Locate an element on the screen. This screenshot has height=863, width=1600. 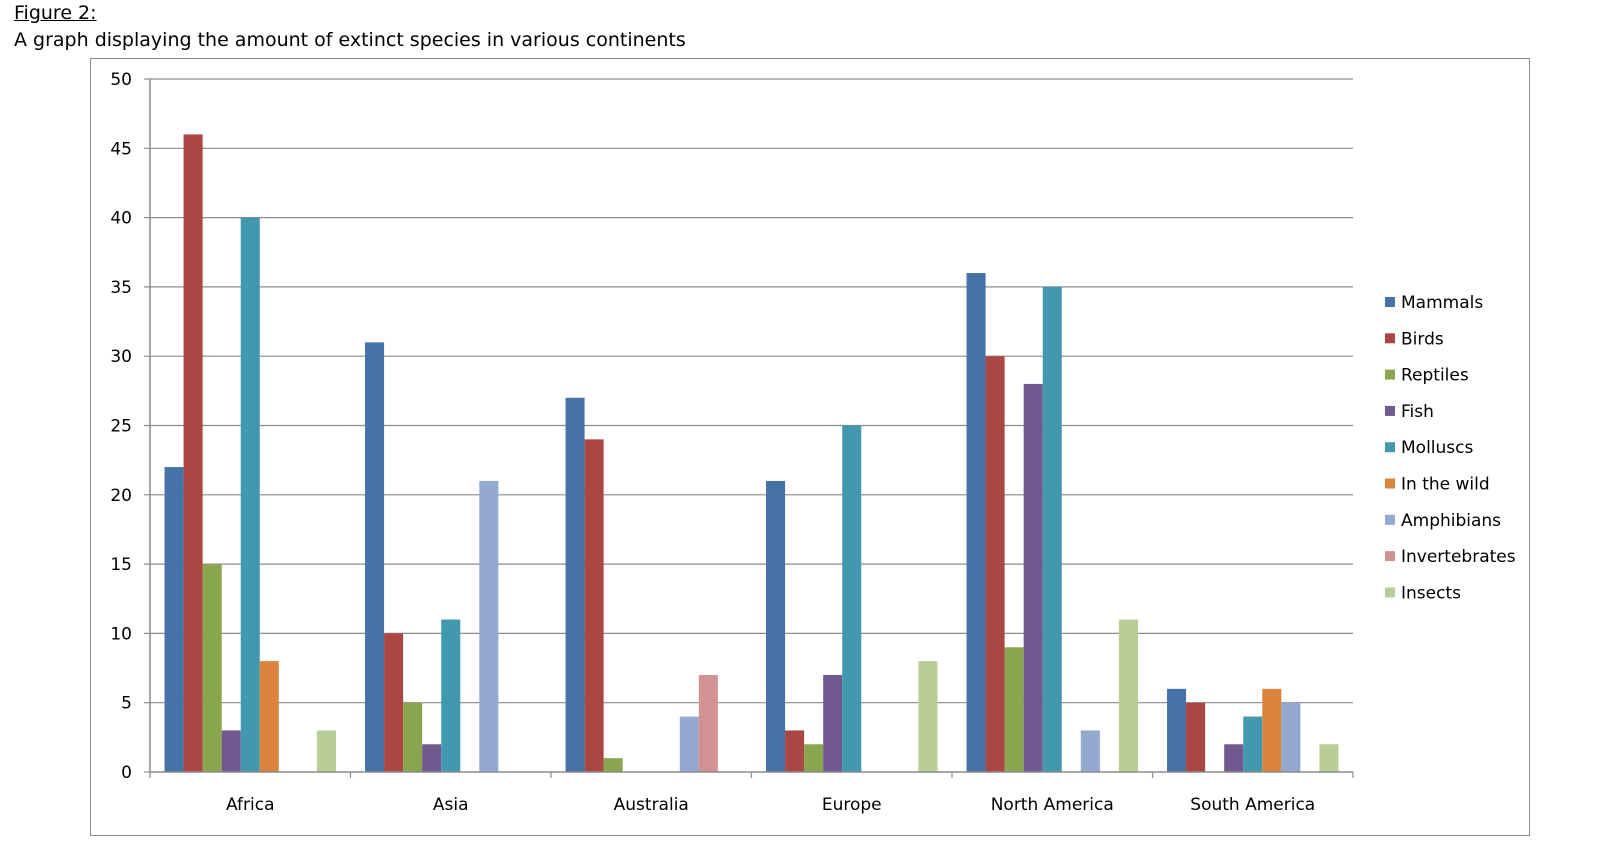
legend-swatch-mammals is located at coordinates (1390, 302).